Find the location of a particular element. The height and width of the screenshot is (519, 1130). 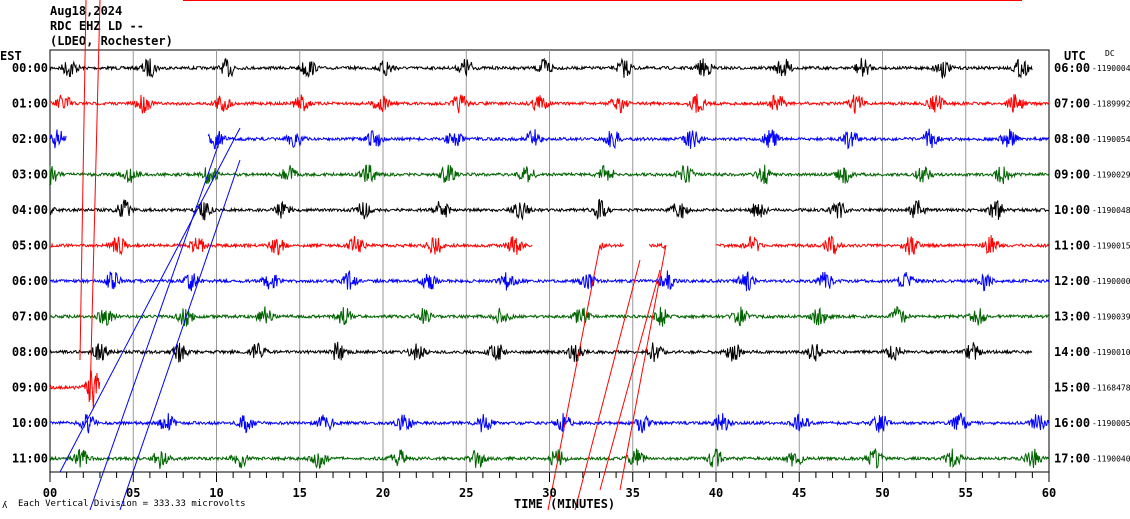

x-tick-label: 05 is located at coordinates (133, 493).